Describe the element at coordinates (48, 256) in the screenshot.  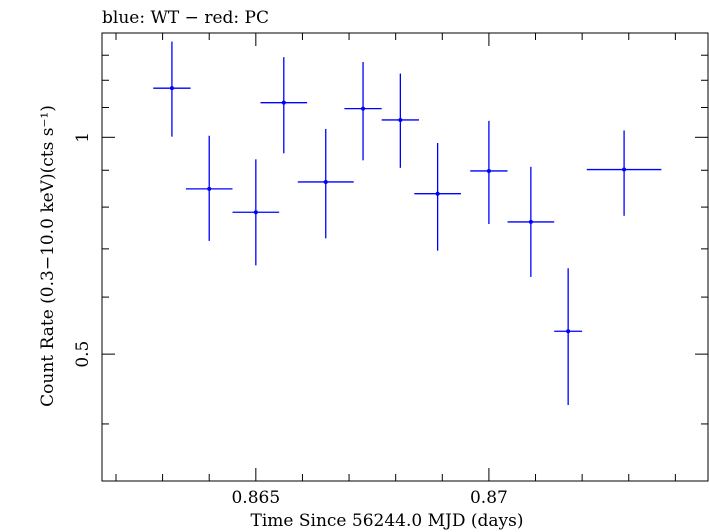
I see `y-axis-label: Count Rate (0.3−10.0 keV)(cts s⁻¹)` at that location.